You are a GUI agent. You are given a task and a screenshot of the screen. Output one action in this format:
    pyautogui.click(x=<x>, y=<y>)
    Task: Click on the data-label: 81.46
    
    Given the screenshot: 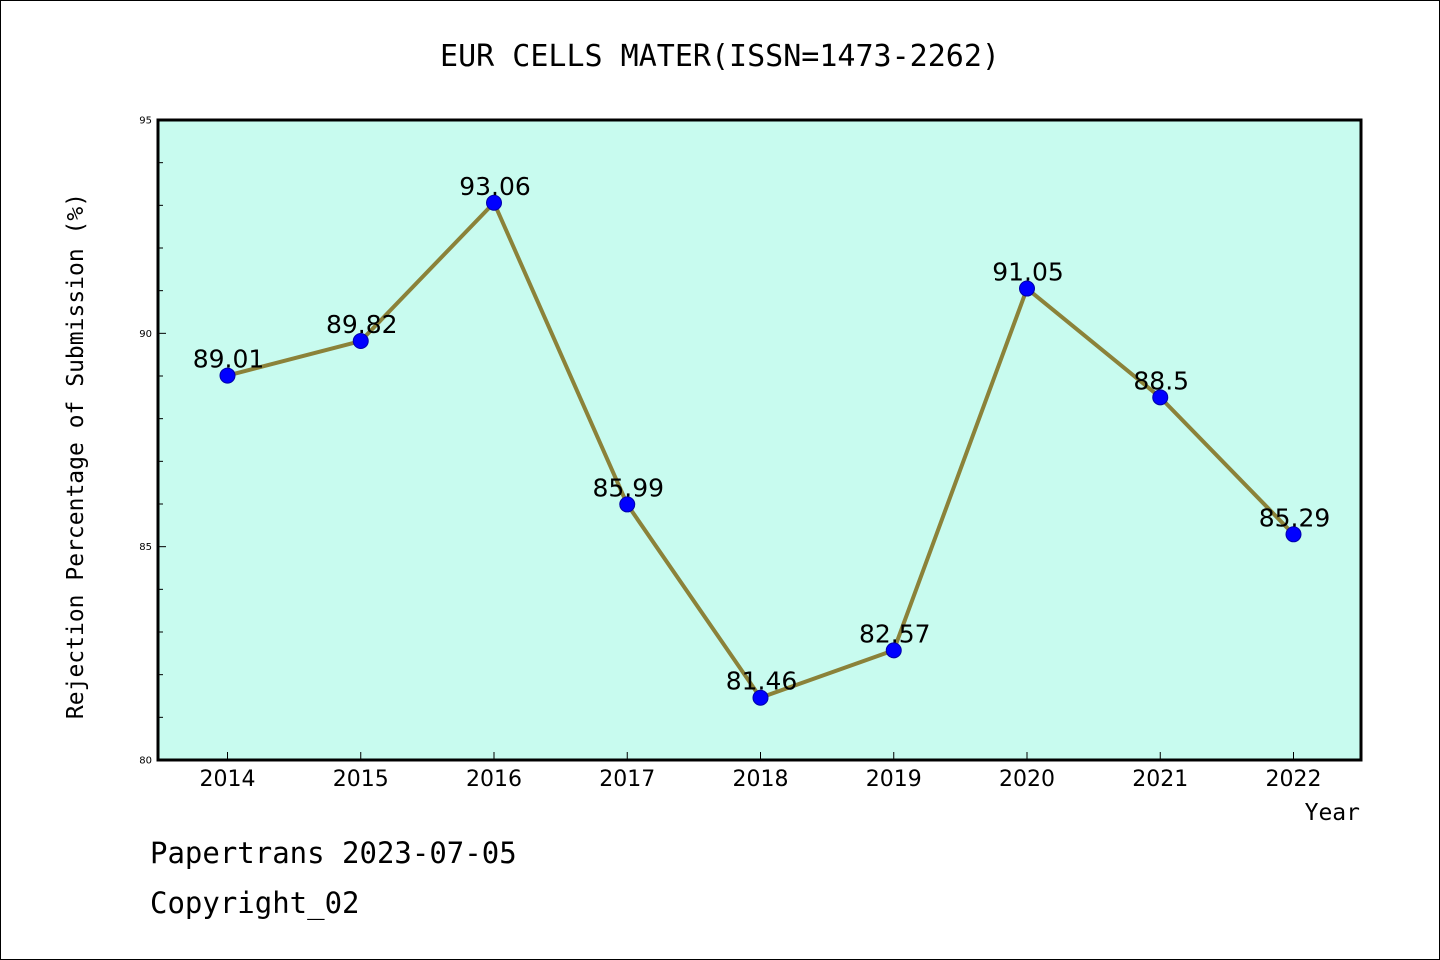 What is the action you would take?
    pyautogui.click(x=762, y=681)
    